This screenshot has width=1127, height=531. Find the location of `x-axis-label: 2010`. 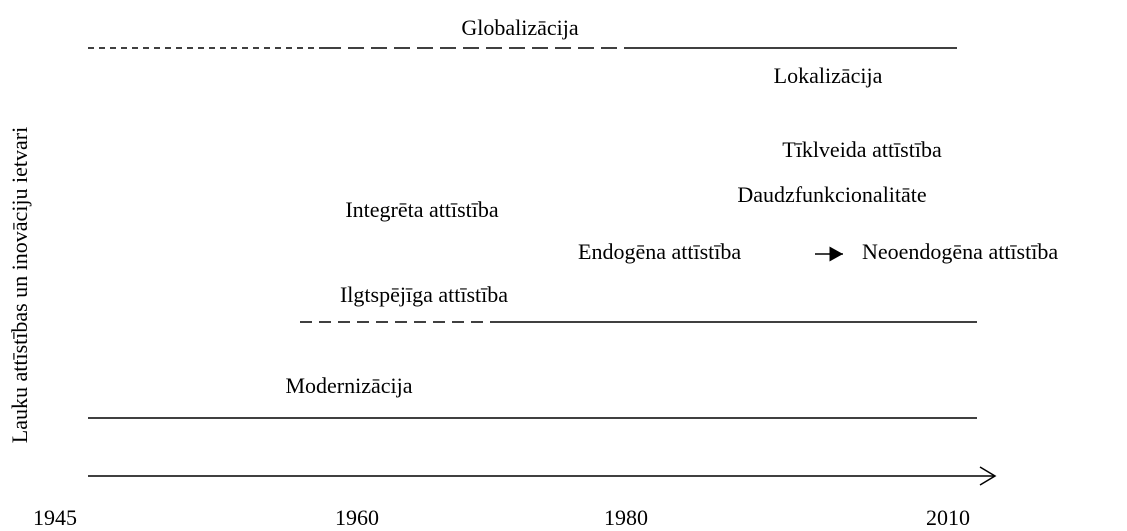

x-axis-label: 2010 is located at coordinates (948, 517).